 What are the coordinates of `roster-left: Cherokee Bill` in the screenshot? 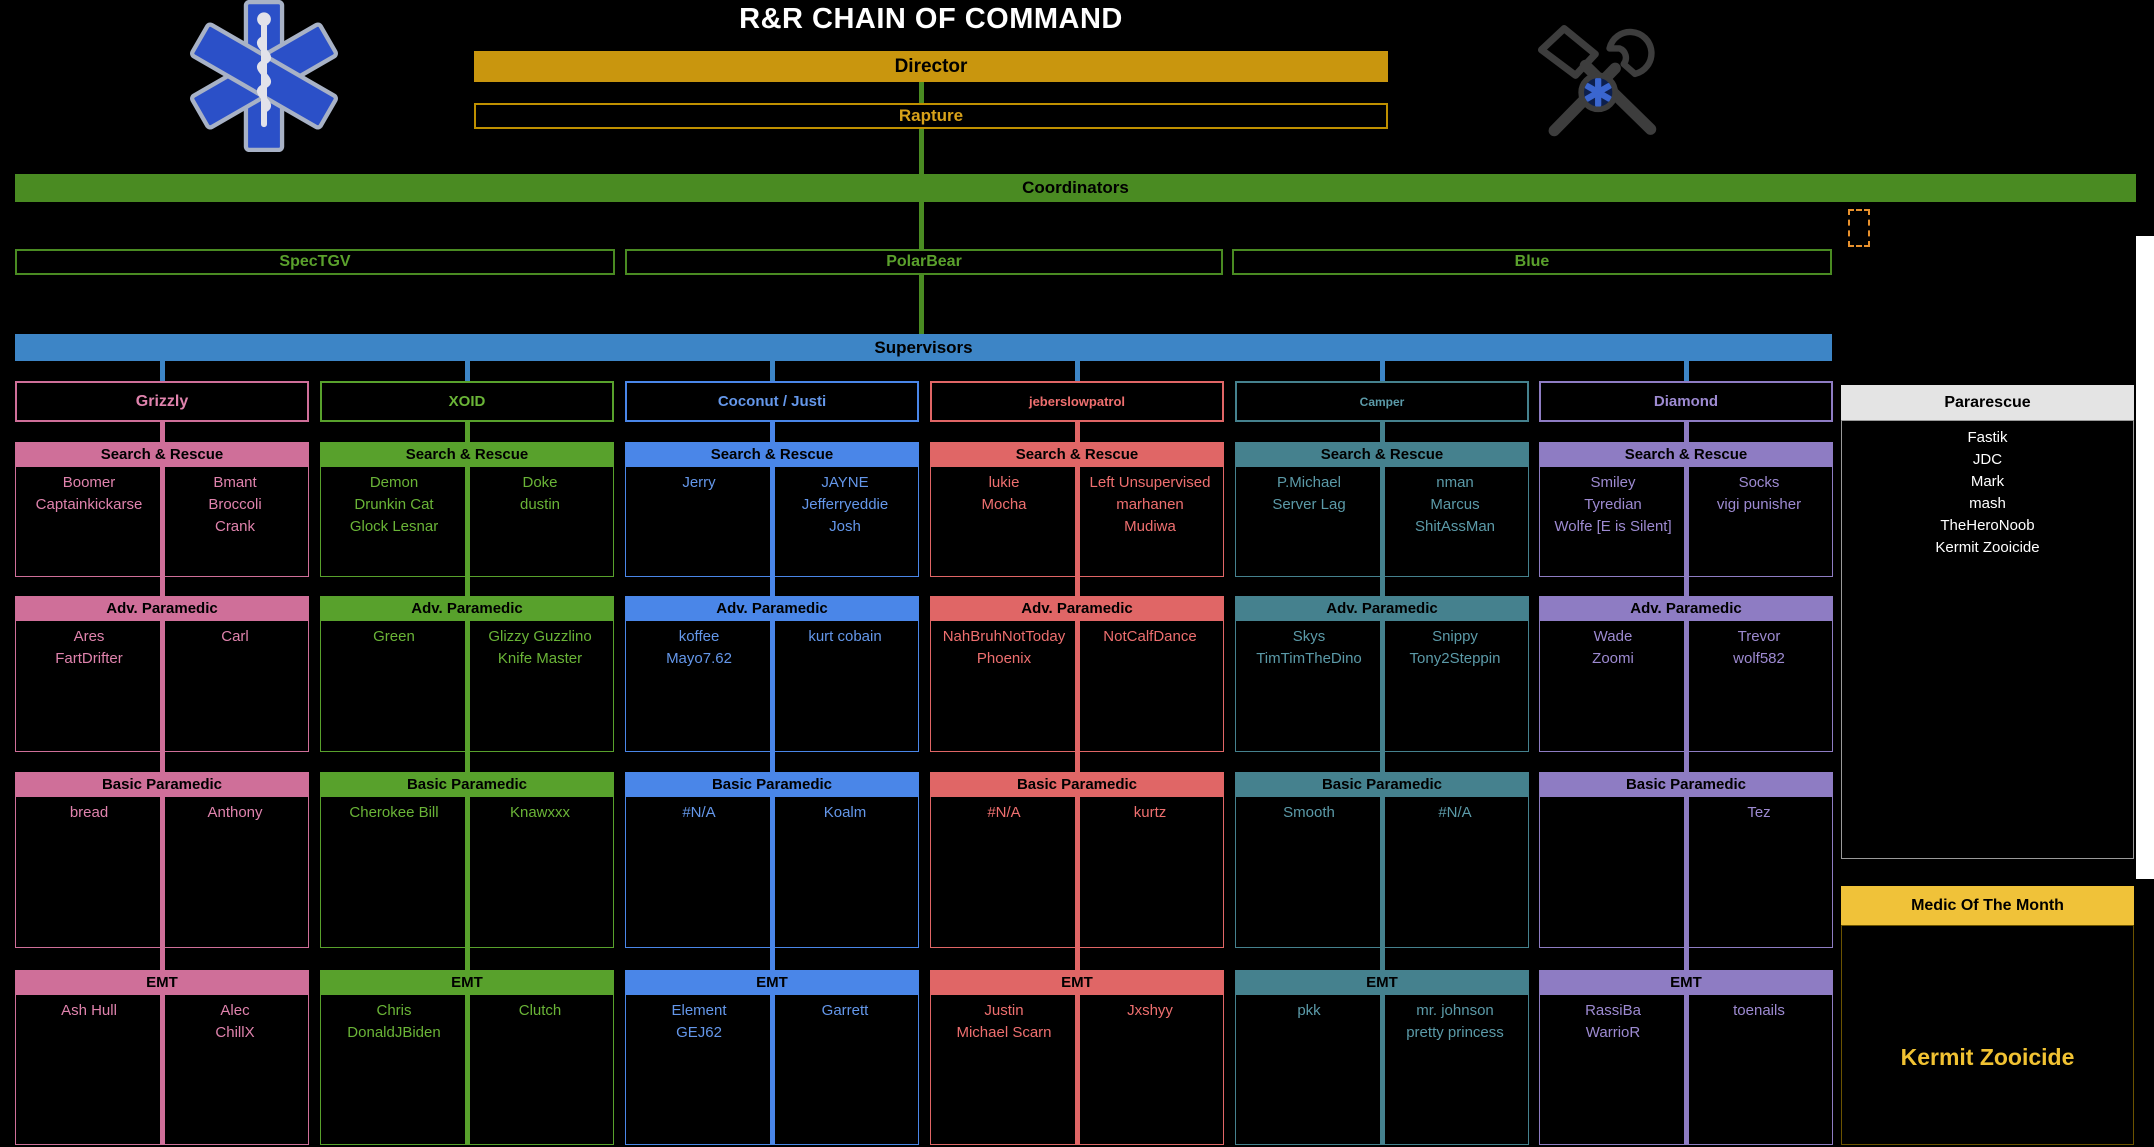 It's located at (394, 872).